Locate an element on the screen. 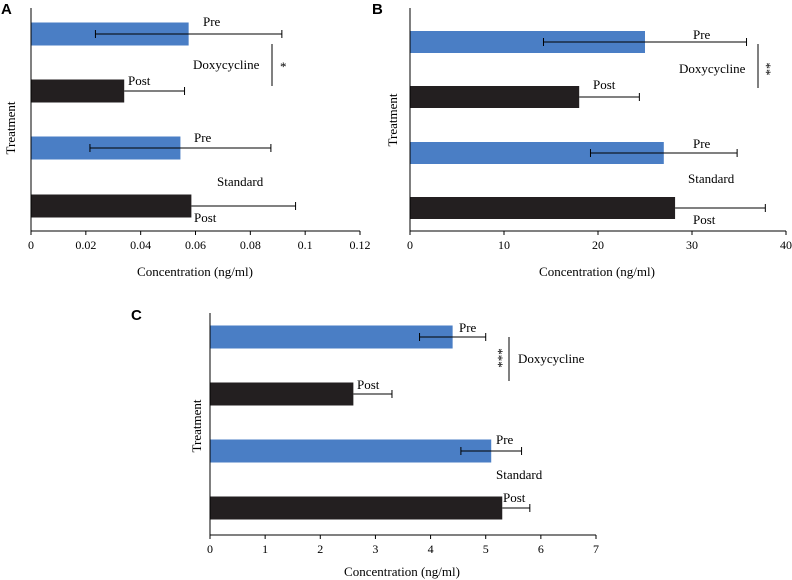 Image resolution: width=792 pixels, height=580 pixels. panel-a-bar-label-3: Pre is located at coordinates (203, 137).